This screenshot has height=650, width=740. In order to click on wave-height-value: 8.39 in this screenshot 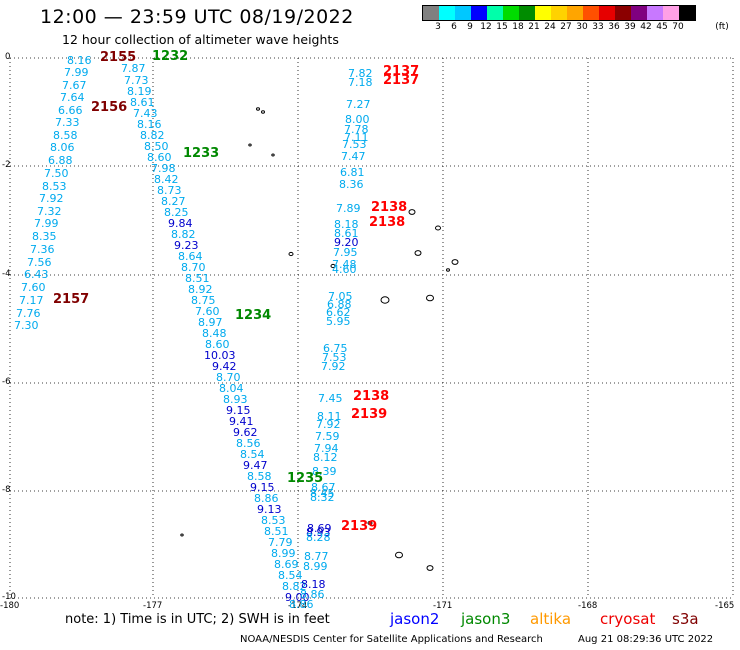, I will do `click(324, 471)`.